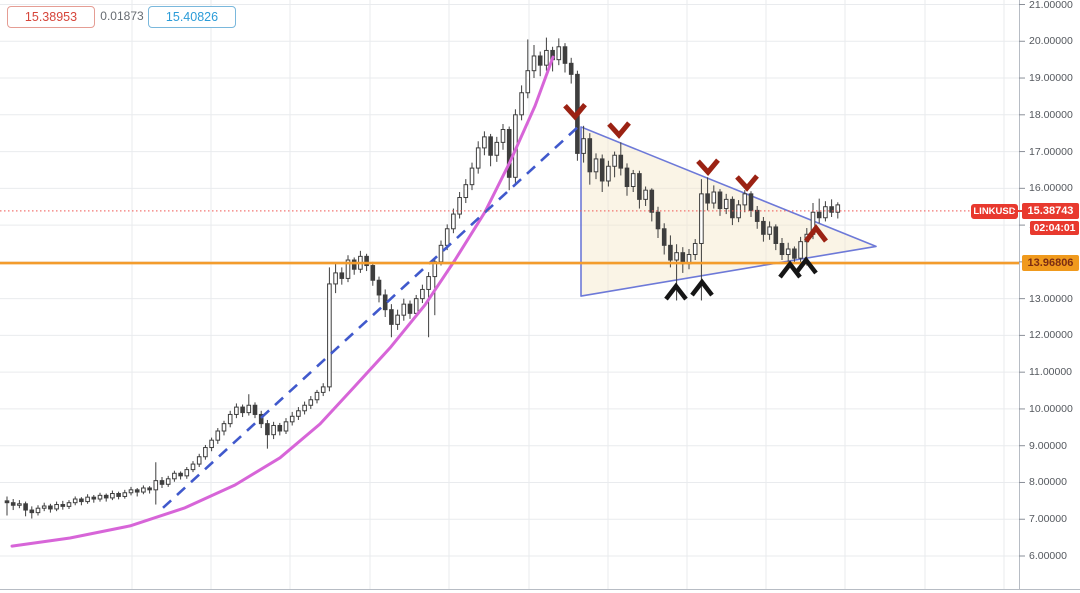 The height and width of the screenshot is (593, 1080). Describe the element at coordinates (51, 17) in the screenshot. I see `sell-price-badge: 15.38953` at that location.